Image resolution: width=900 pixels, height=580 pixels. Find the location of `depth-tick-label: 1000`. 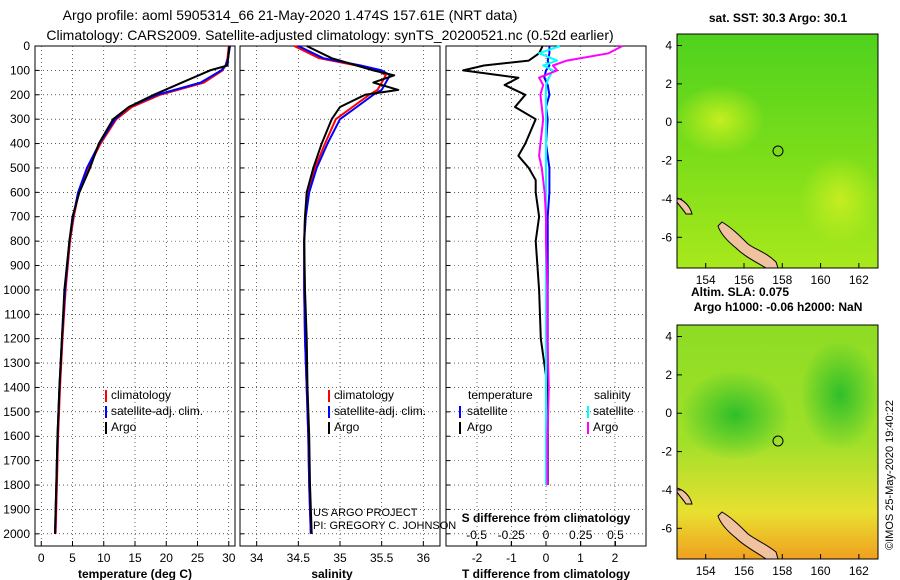

depth-tick-label: 1000 is located at coordinates (16, 290).